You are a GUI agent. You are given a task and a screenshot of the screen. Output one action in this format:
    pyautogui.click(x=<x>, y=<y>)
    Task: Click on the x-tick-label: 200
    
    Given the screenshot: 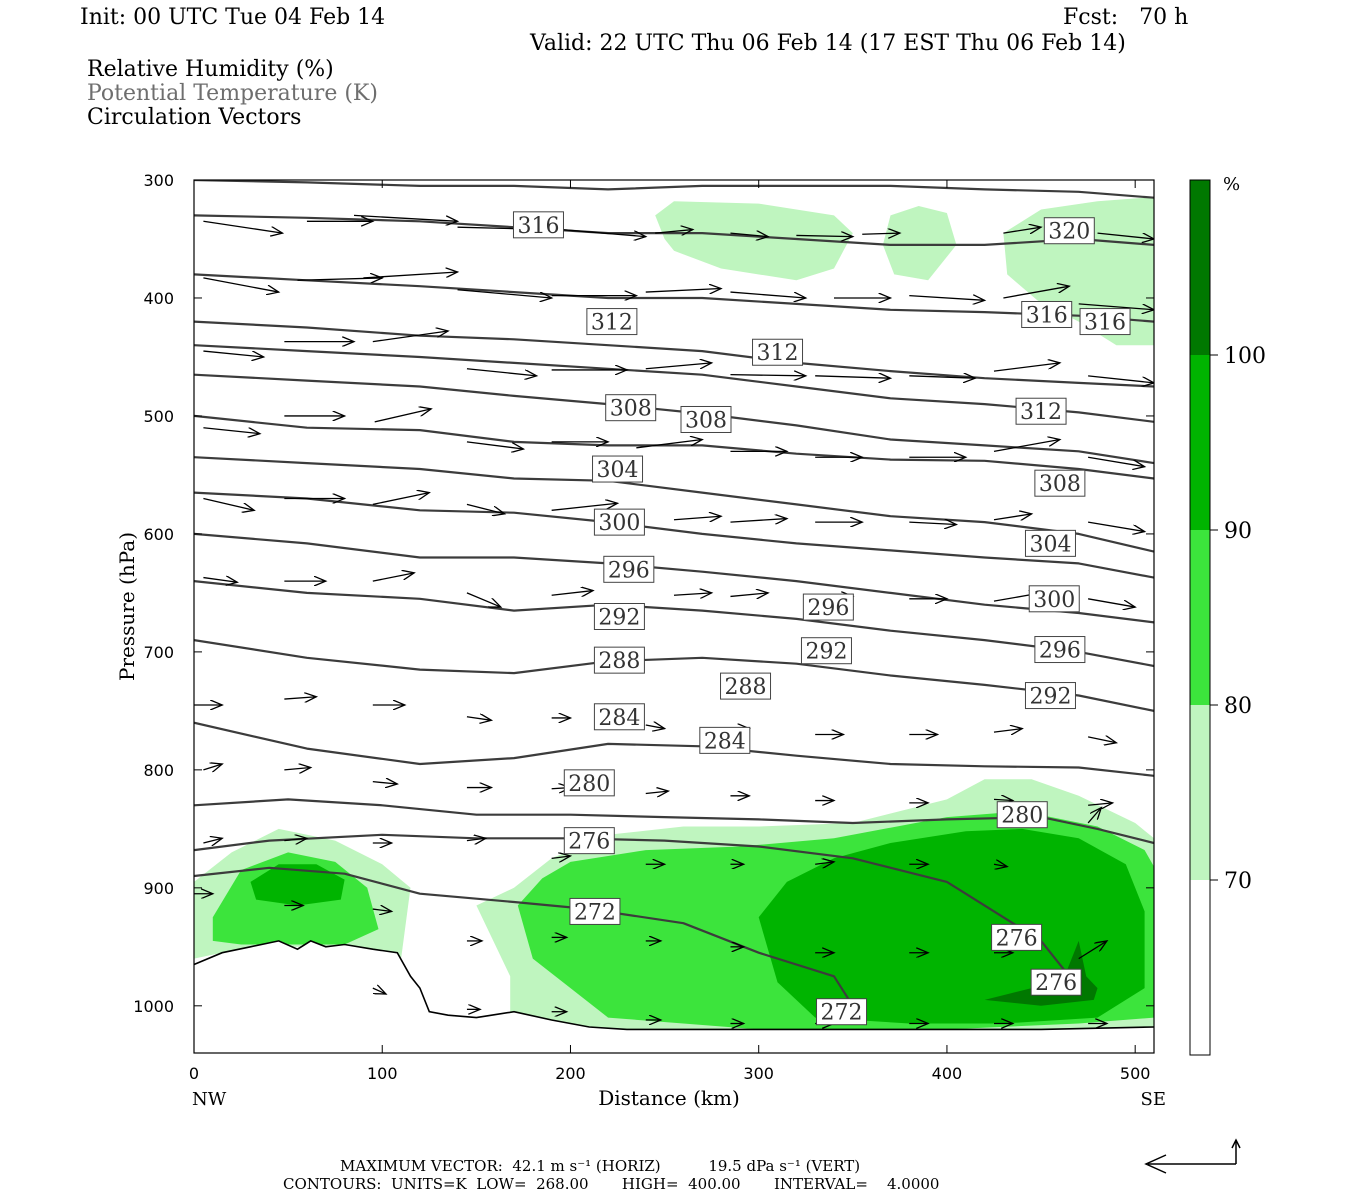 What is the action you would take?
    pyautogui.click(x=570, y=1073)
    